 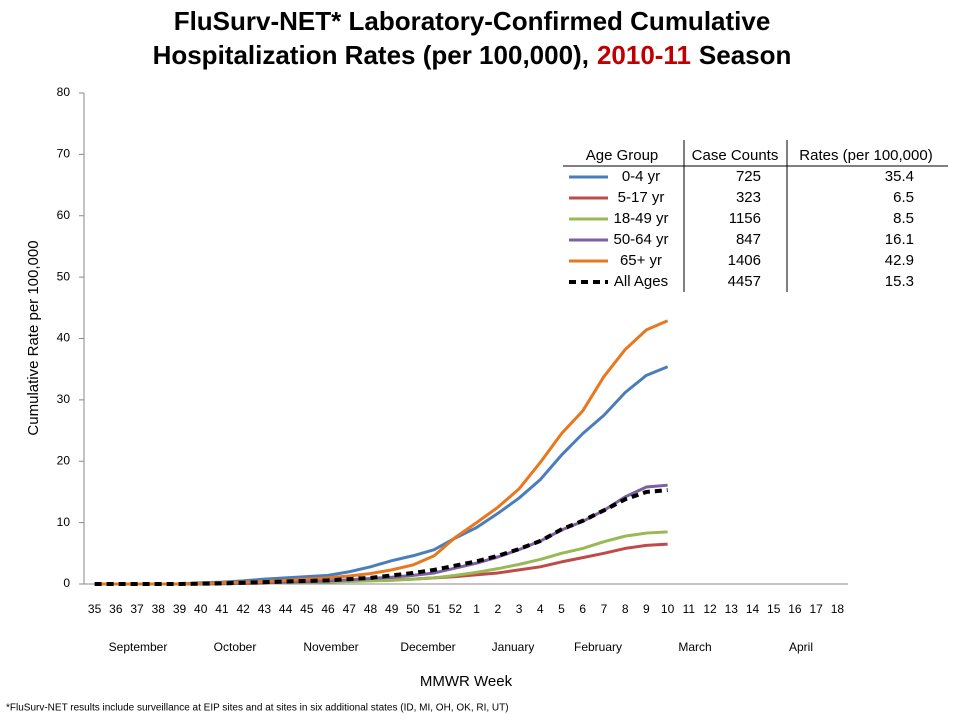 What do you see at coordinates (744, 260) in the screenshot?
I see `case-count: 1406` at bounding box center [744, 260].